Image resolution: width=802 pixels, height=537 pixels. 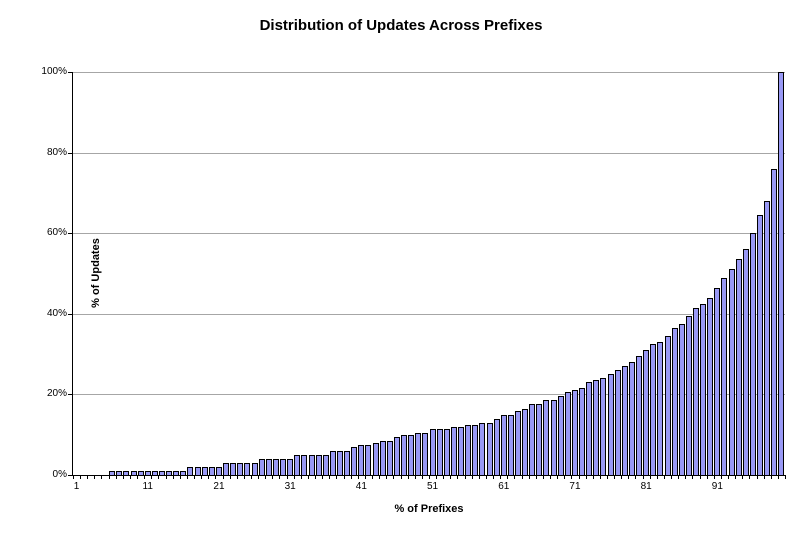 I want to click on x-tick-label-21: 21, so click(x=219, y=486).